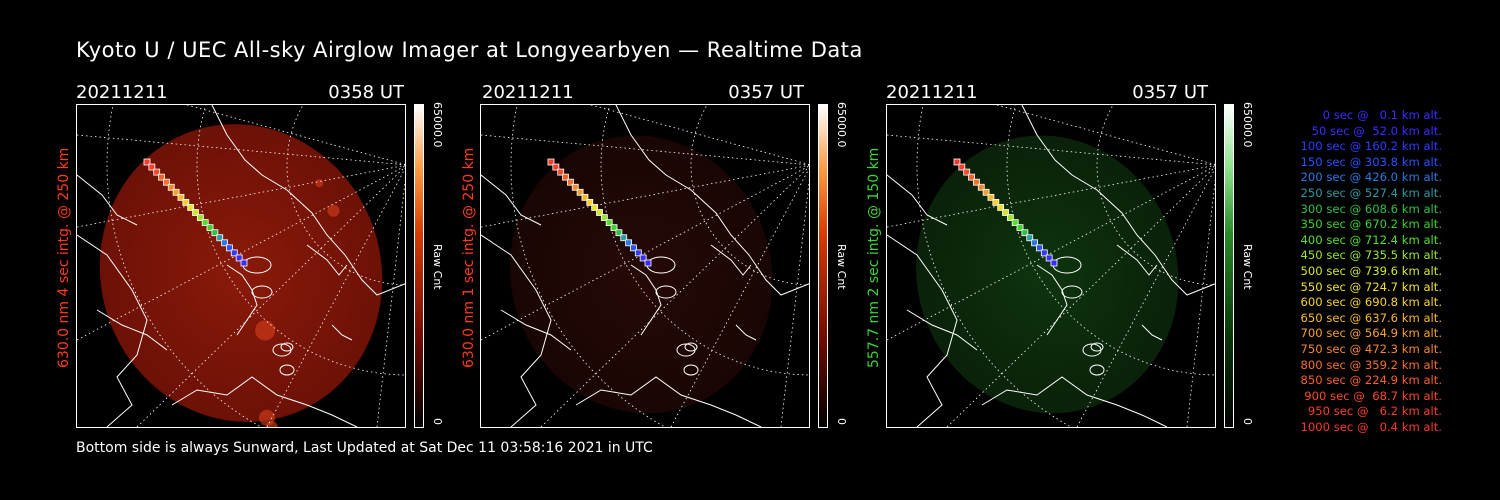 The image size is (1500, 500). I want to click on legend-row: 650 sec @ 637.6 km alt., so click(1371, 317).